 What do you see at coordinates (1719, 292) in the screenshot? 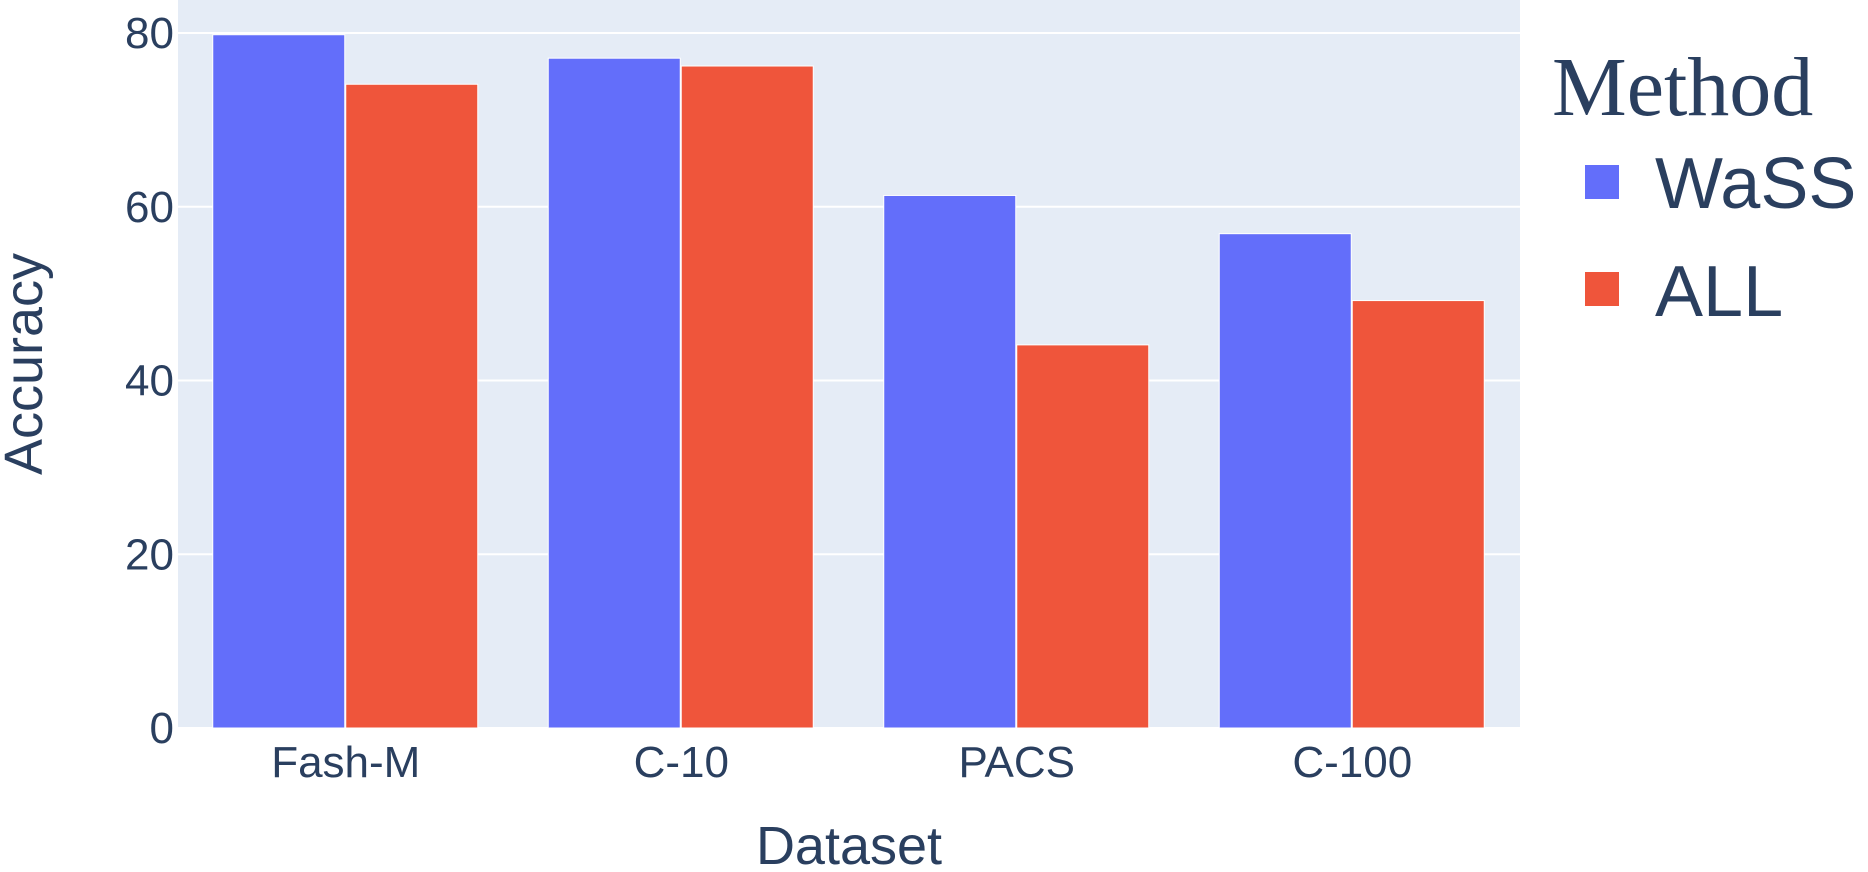
I see `legend-label-all: ALL` at bounding box center [1719, 292].